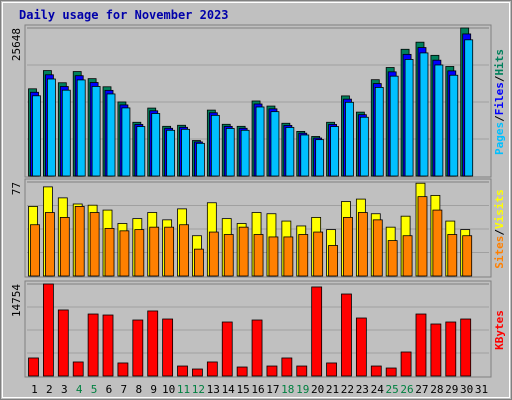 This screenshot has width=512, height=400. Describe the element at coordinates (481, 389) in the screenshot. I see `x-tick-label: 31` at that location.